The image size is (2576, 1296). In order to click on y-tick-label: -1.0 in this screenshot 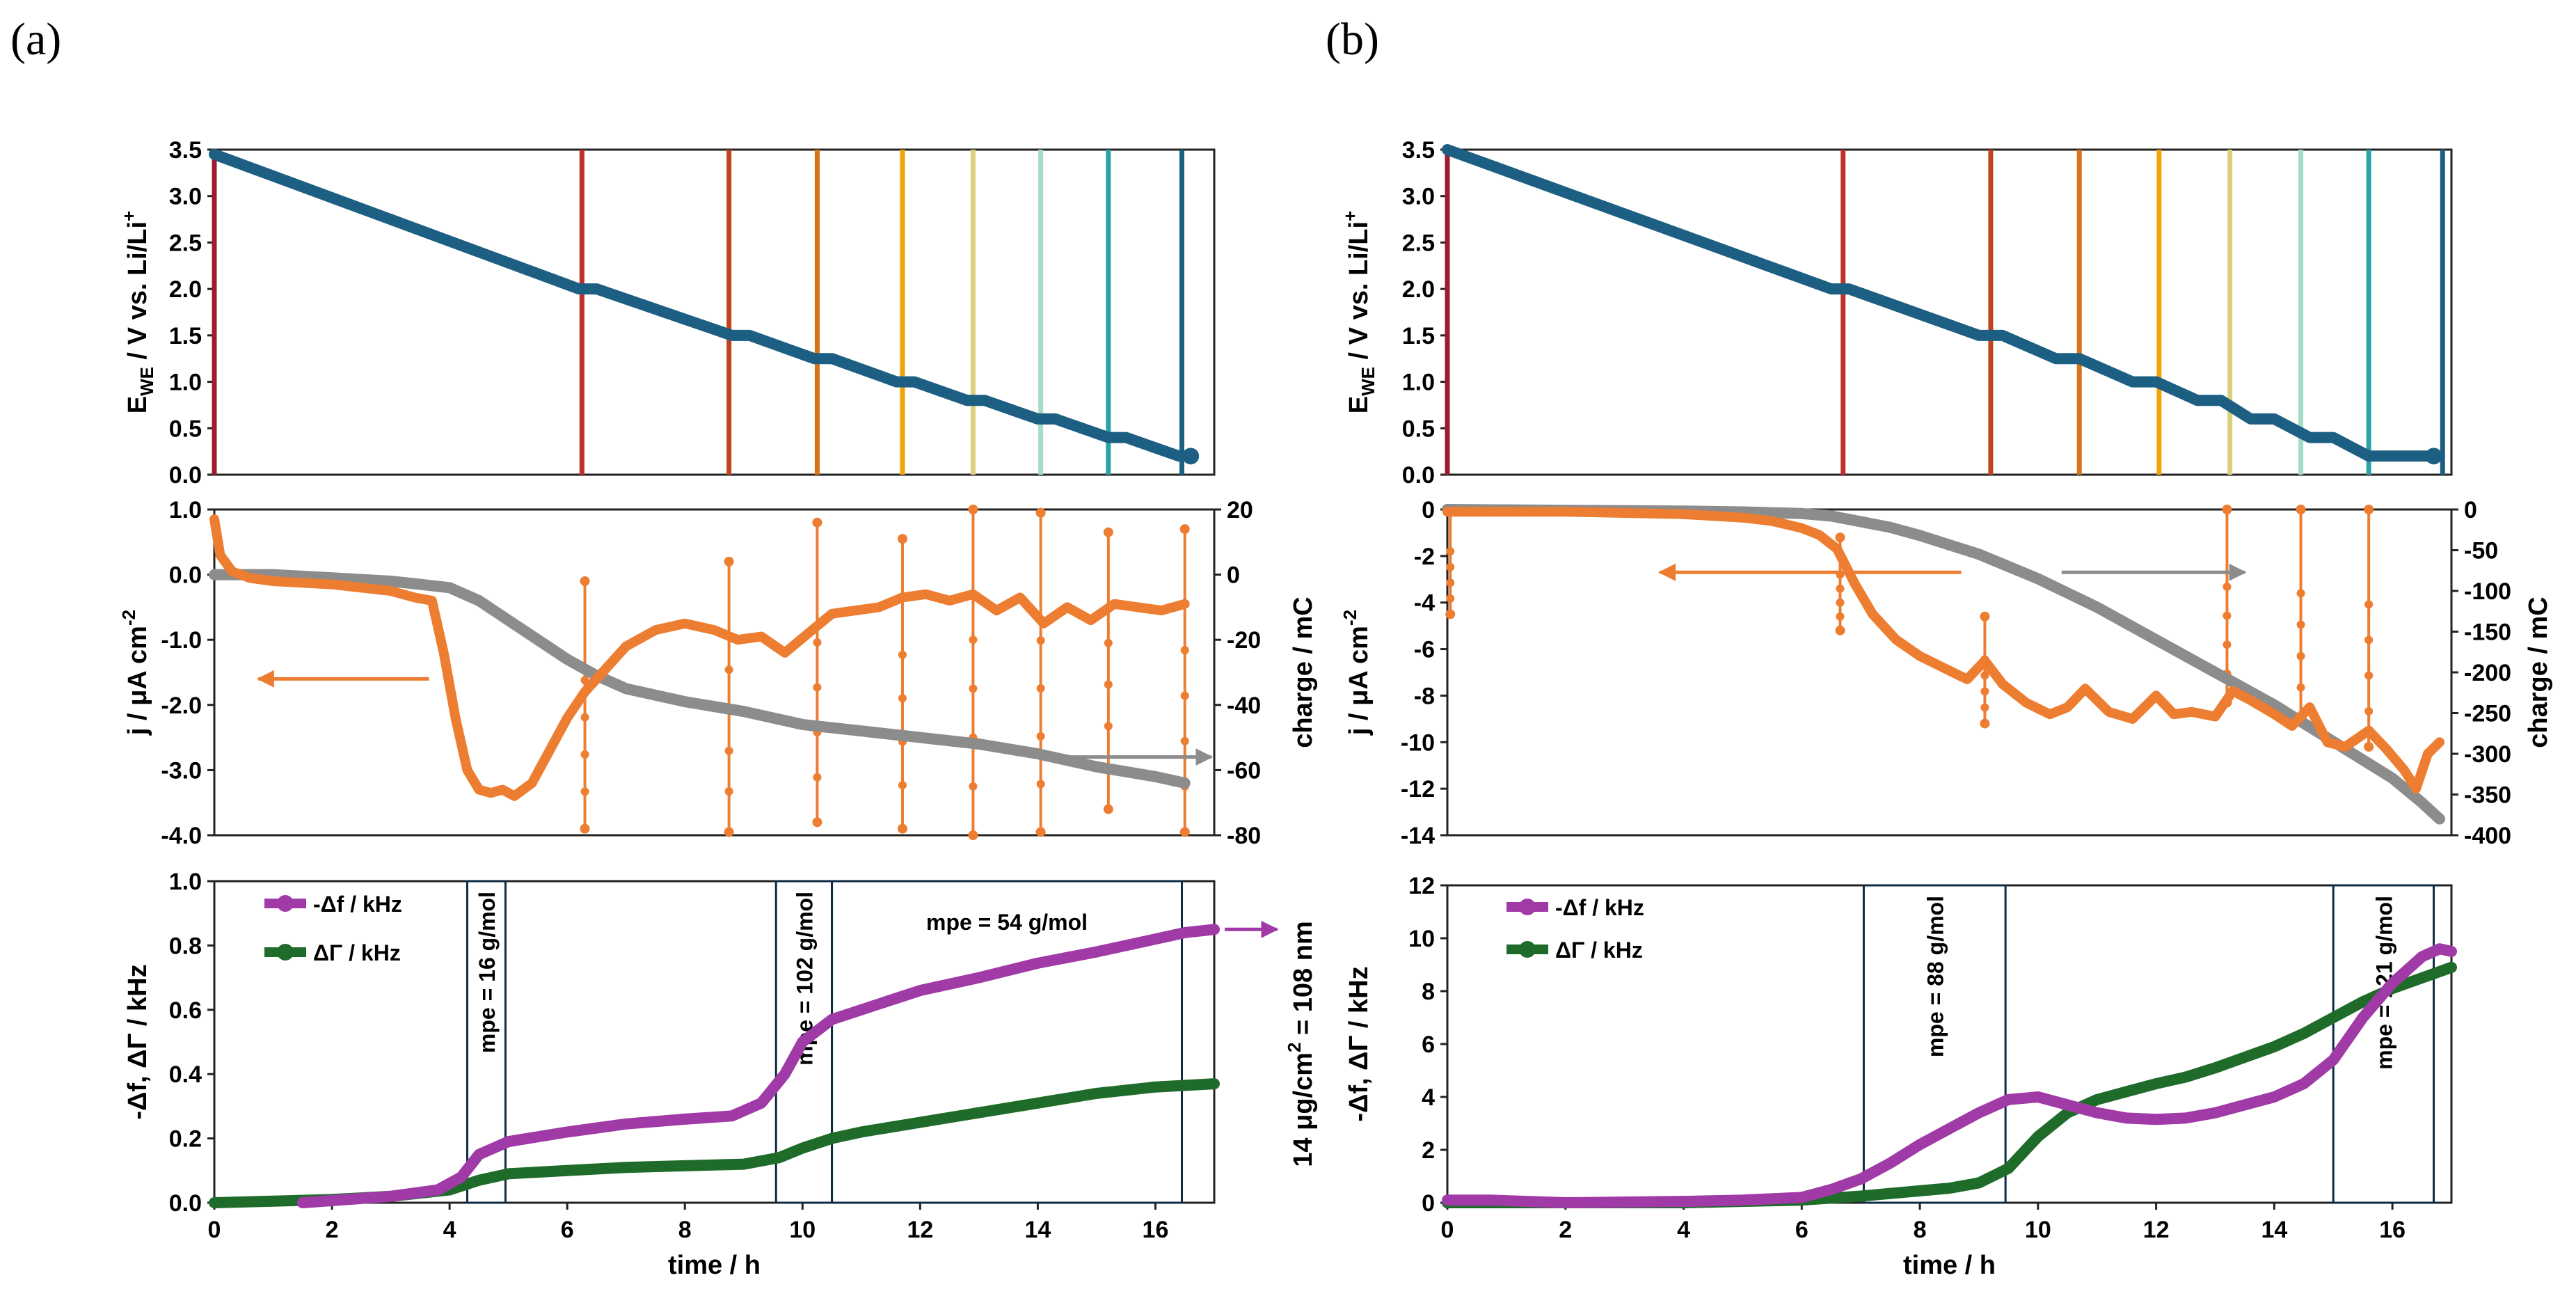, I will do `click(181, 640)`.